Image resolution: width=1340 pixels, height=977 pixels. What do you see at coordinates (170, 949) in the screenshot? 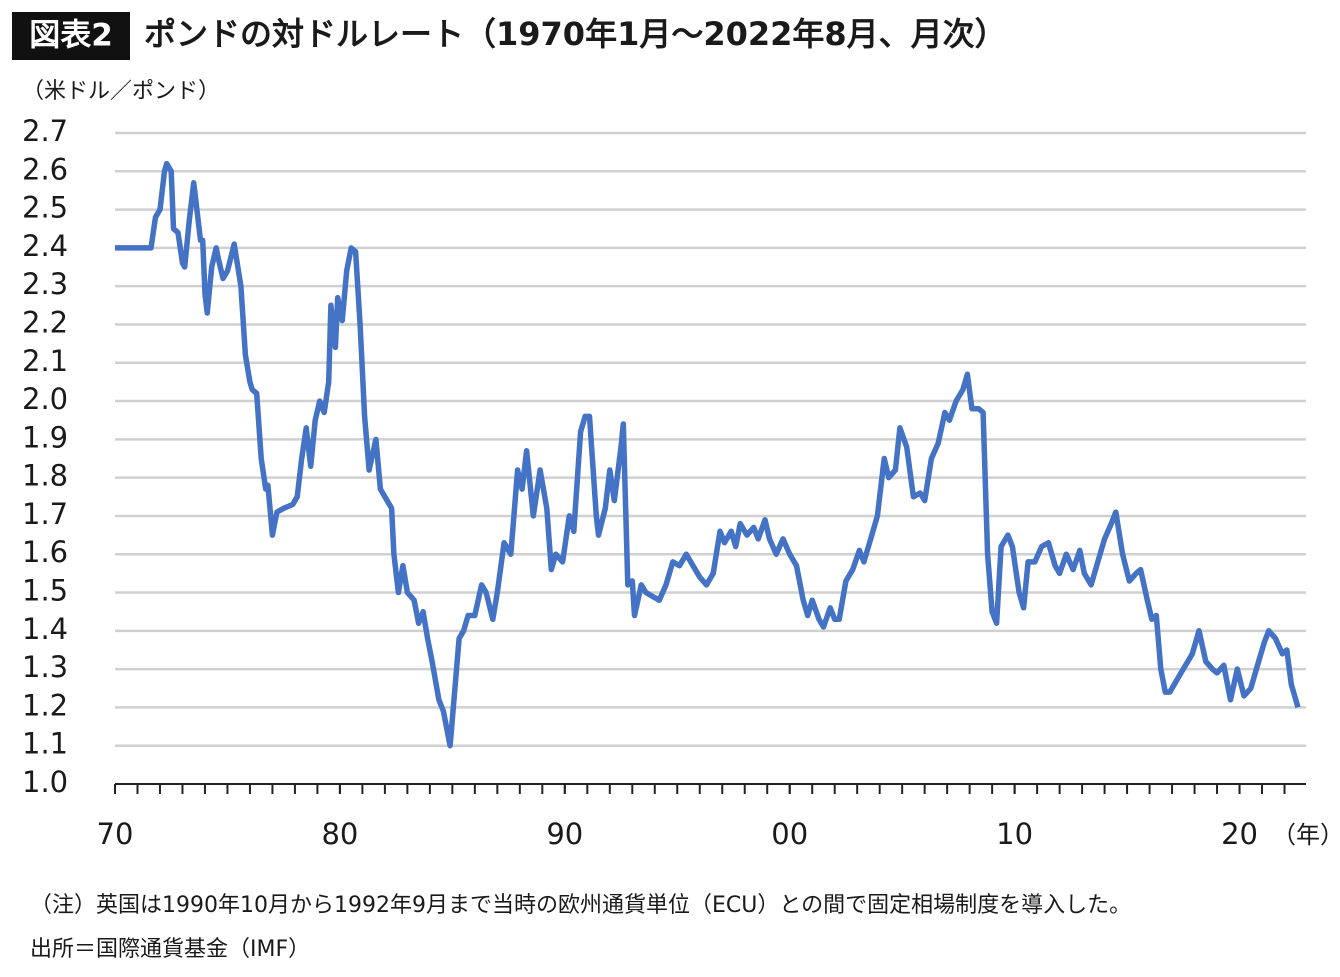
I see `source: 出所＝国際通貨基金（IMF）` at bounding box center [170, 949].